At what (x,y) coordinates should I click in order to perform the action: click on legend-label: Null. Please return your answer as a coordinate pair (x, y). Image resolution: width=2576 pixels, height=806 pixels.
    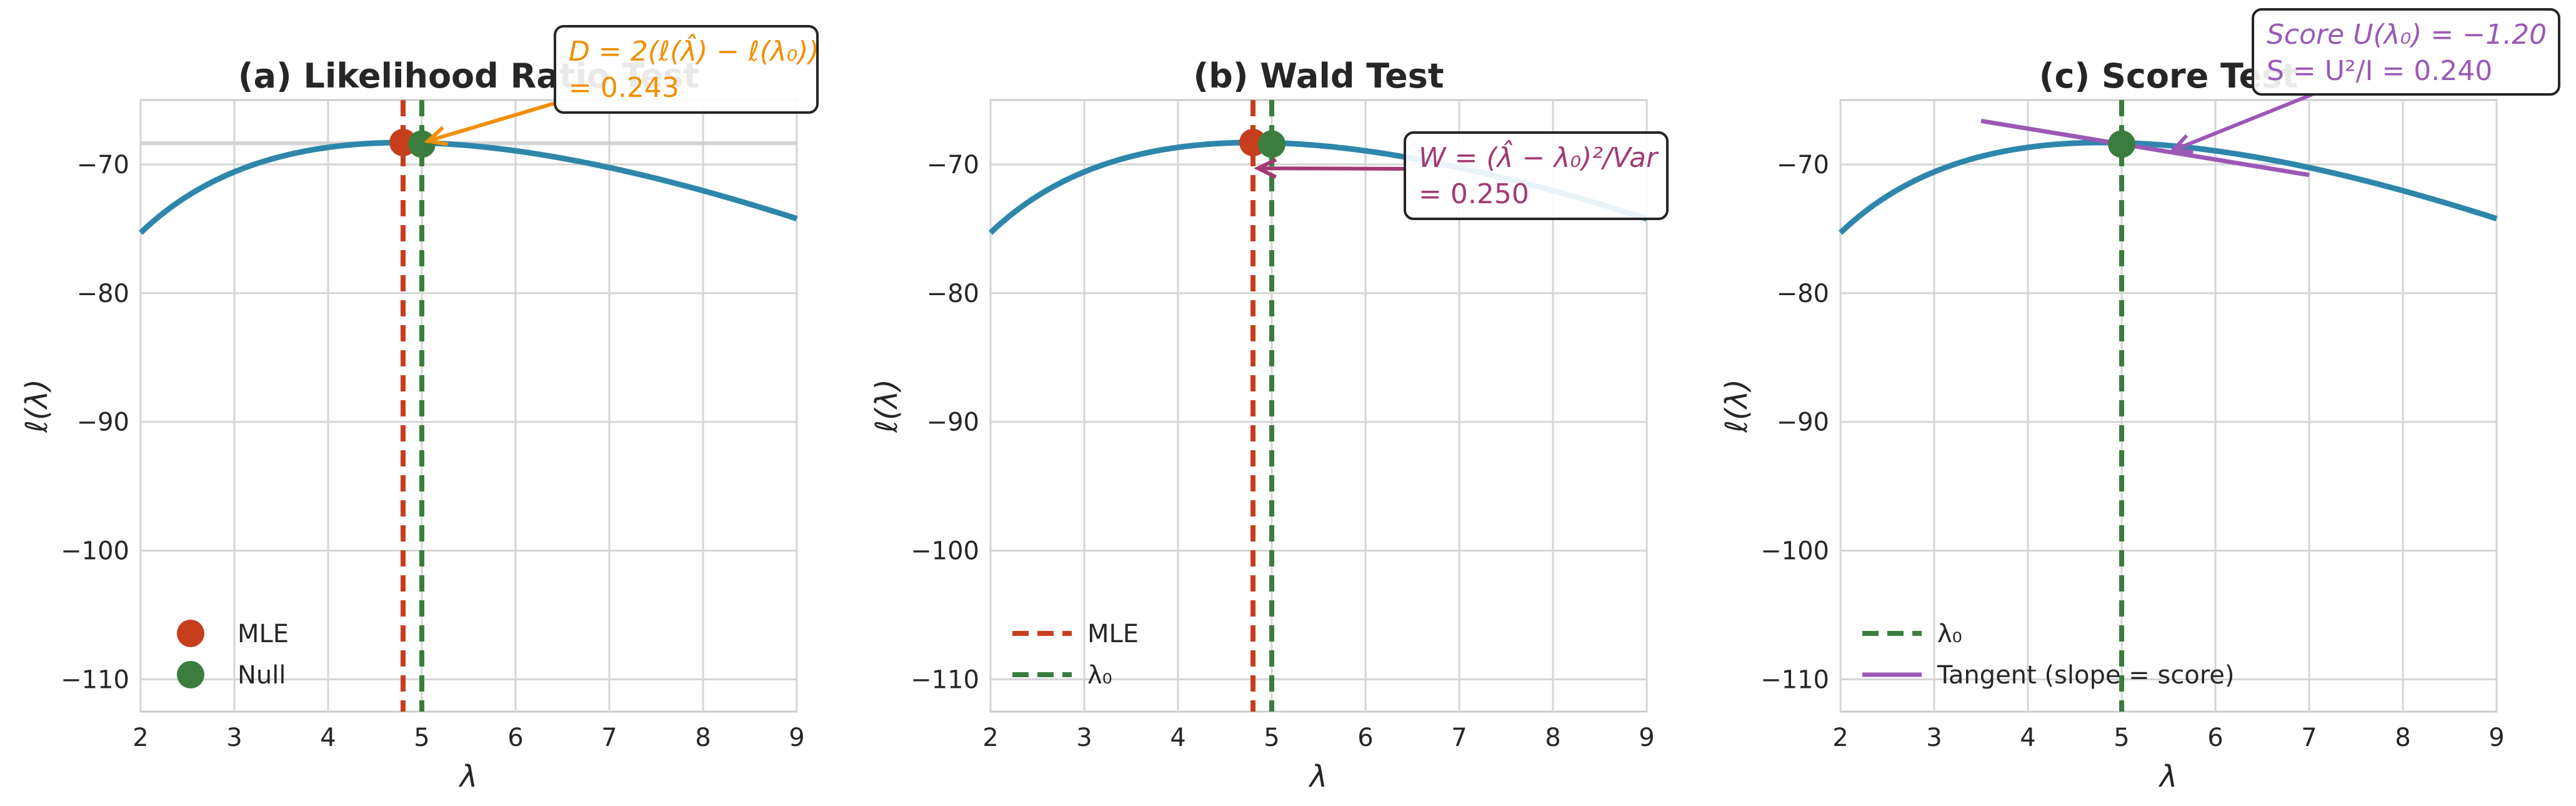
    Looking at the image, I should click on (261, 676).